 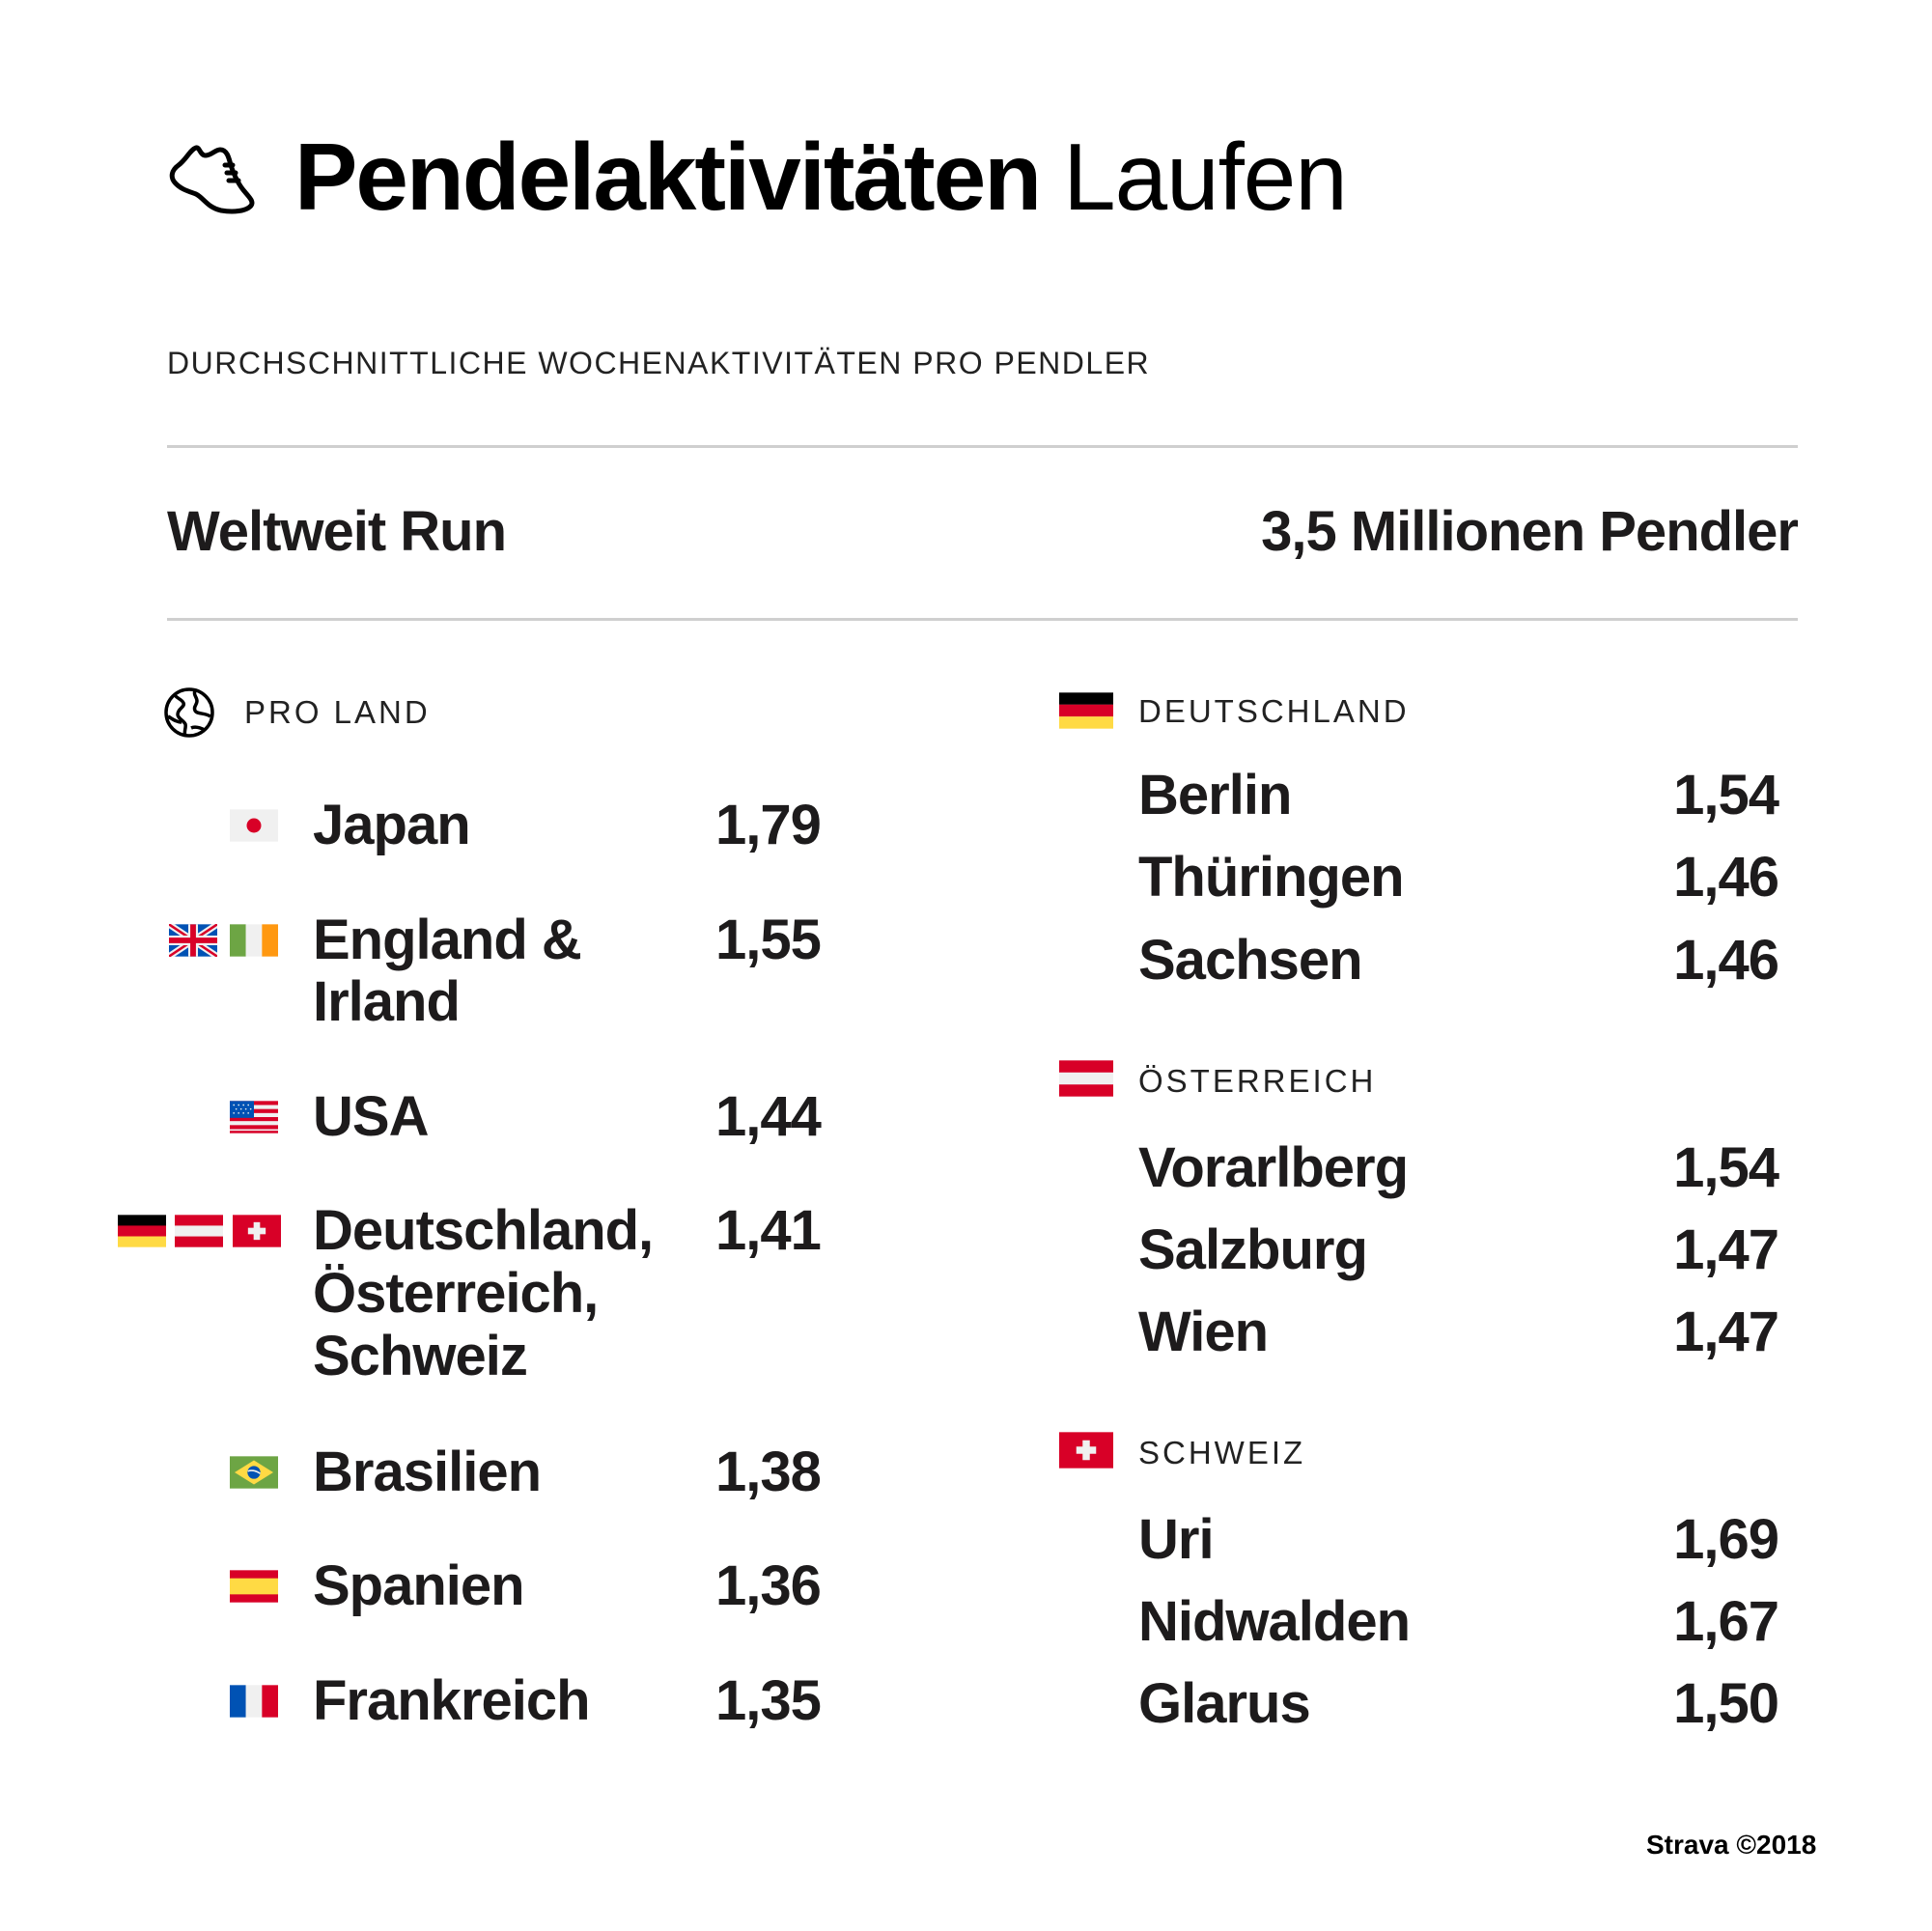 What do you see at coordinates (421, 1356) in the screenshot?
I see `country-name-line3: Schweiz` at bounding box center [421, 1356].